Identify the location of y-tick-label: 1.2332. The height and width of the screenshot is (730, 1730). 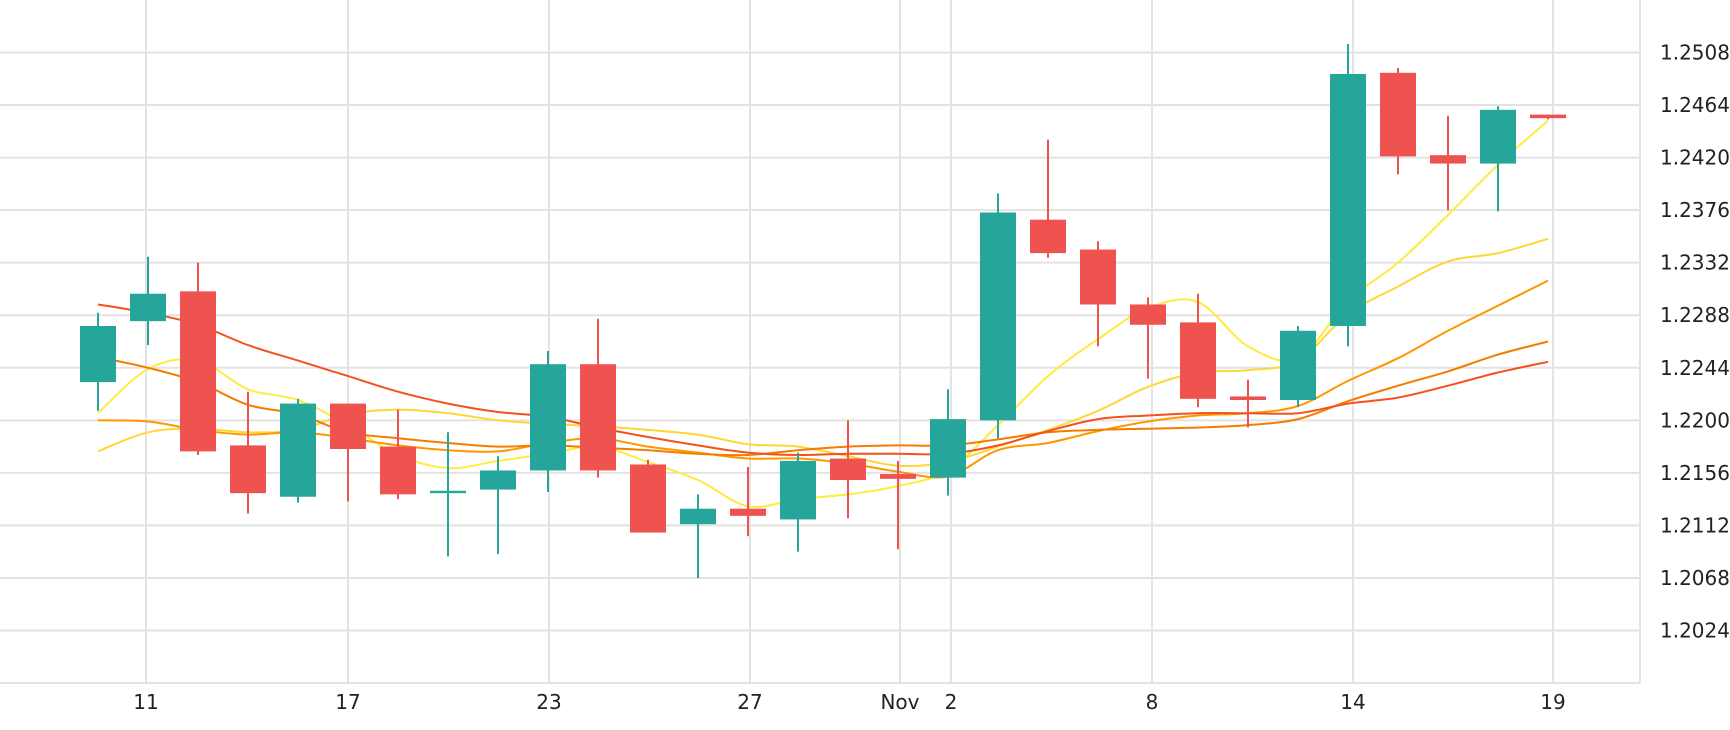
(1695, 263).